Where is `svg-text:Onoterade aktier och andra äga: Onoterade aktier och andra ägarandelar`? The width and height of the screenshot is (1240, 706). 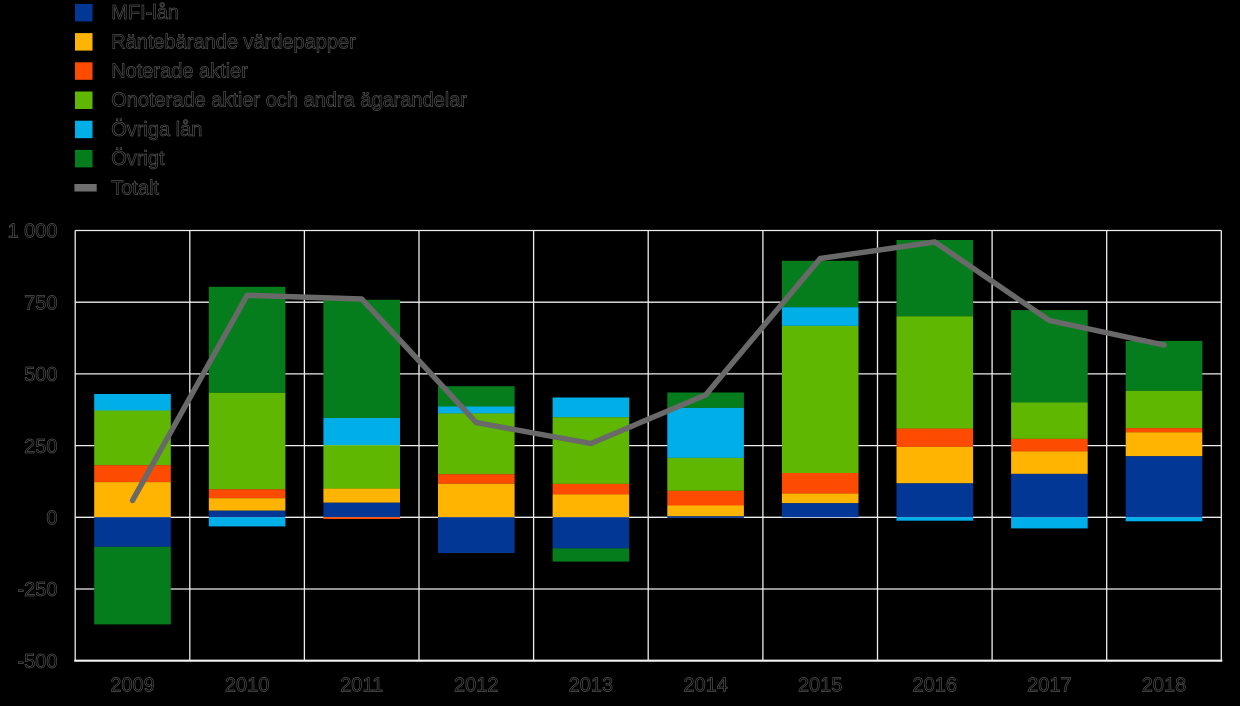
svg-text:Onoterade aktier och andra äga: Onoterade aktier och andra ägarandelar is located at coordinates (289, 101).